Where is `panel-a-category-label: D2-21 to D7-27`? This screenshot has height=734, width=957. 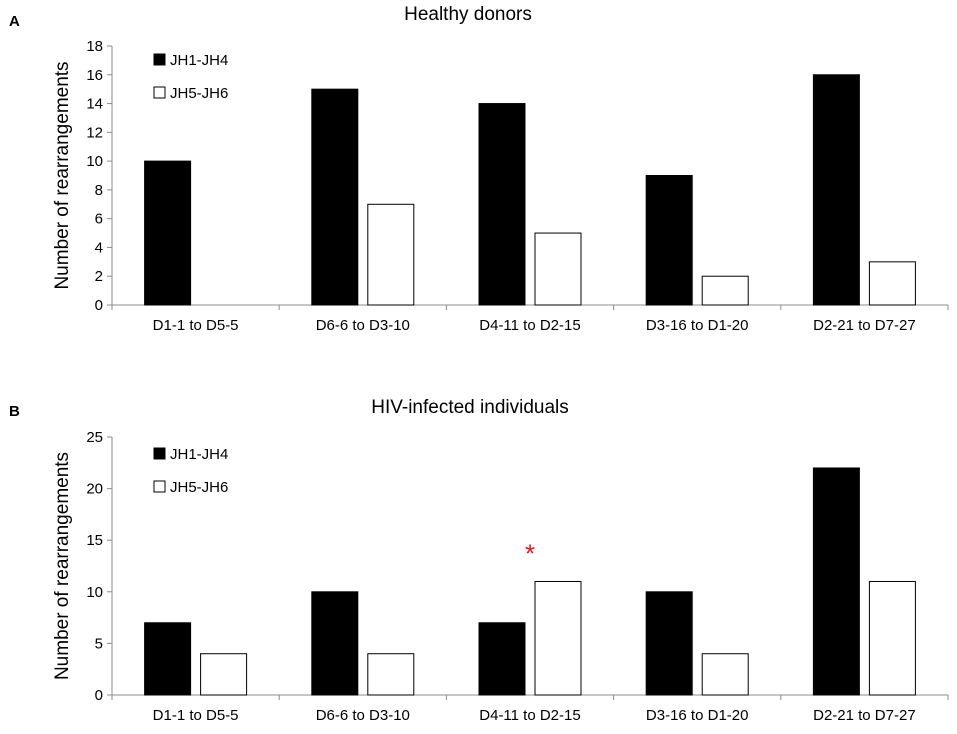
panel-a-category-label: D2-21 to D7-27 is located at coordinates (864, 325).